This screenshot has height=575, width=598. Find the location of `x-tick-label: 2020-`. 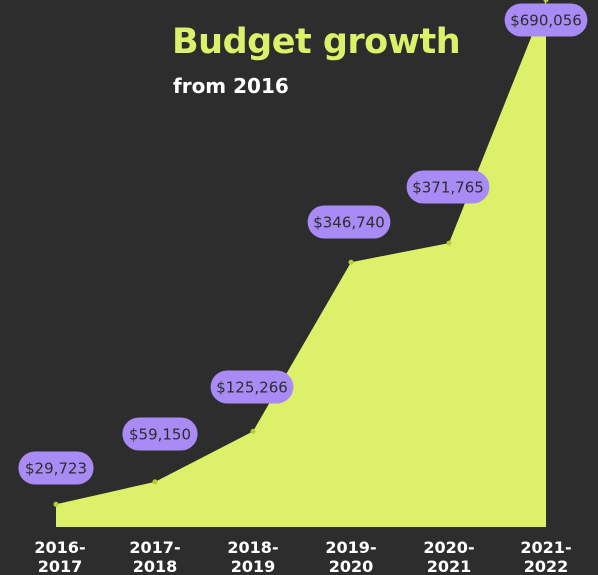

x-tick-label: 2020- is located at coordinates (448, 547).